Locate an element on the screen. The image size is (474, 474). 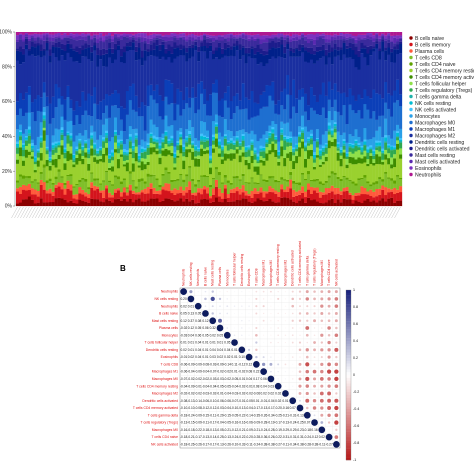
correlation-value: -0.05 is located at coordinates (219, 386).